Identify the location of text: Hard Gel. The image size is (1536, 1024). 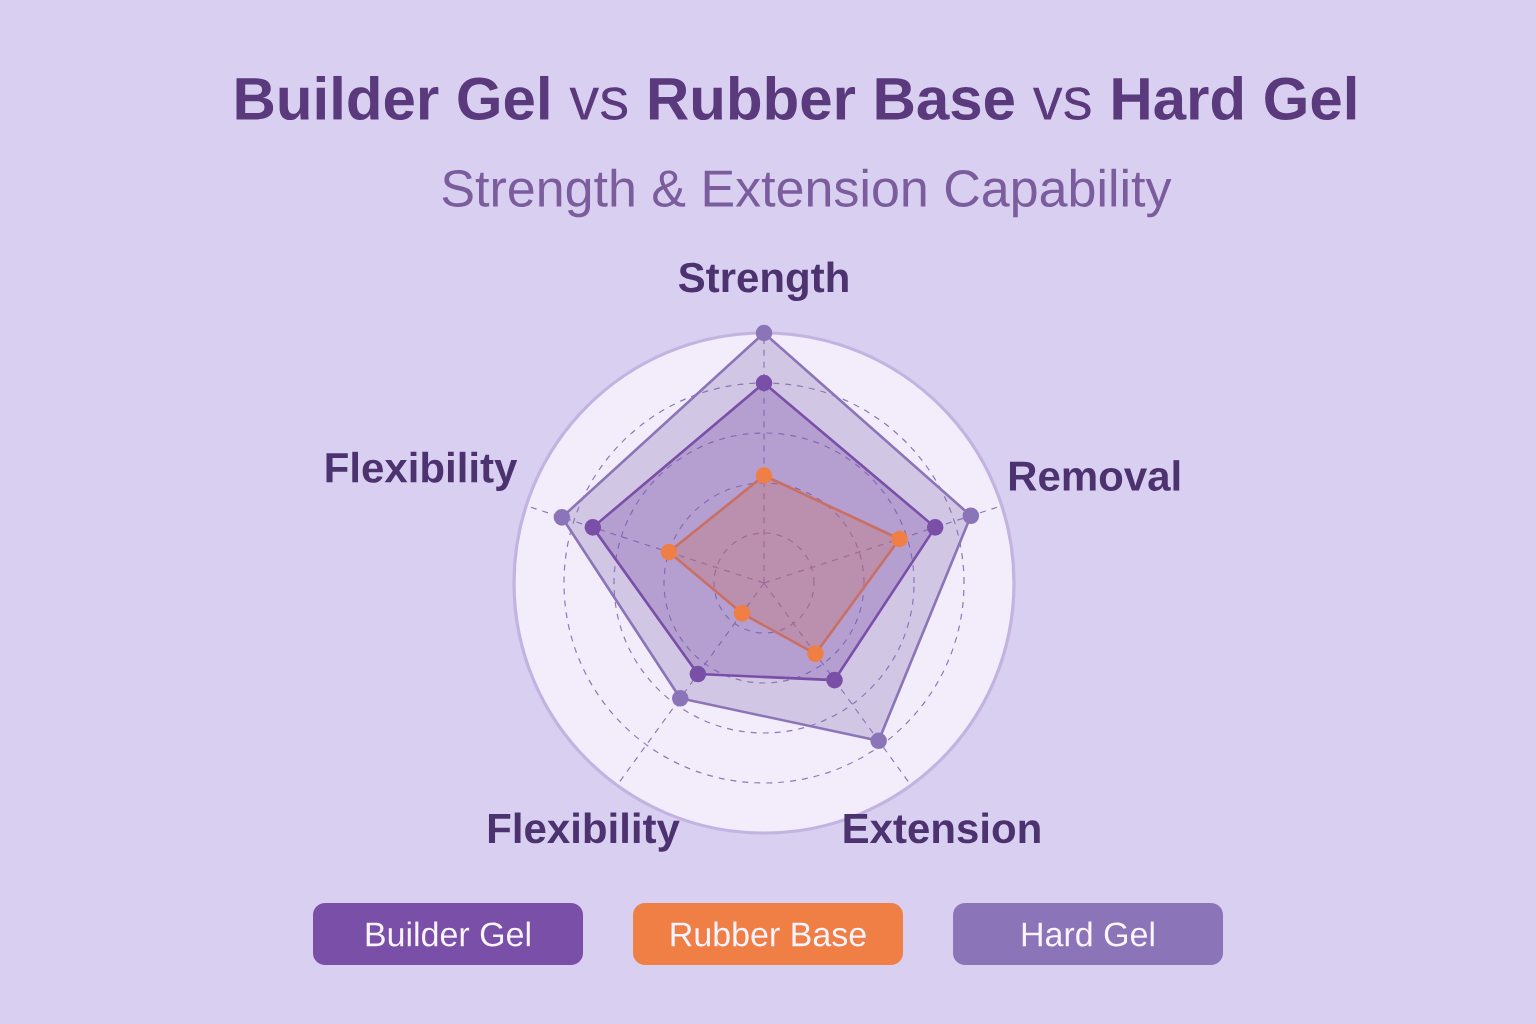
(1088, 934).